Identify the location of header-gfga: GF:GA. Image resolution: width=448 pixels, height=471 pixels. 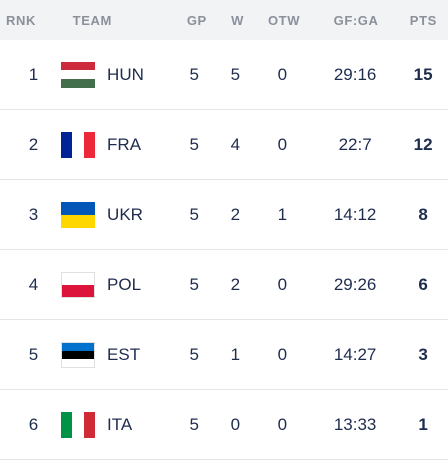
(356, 20).